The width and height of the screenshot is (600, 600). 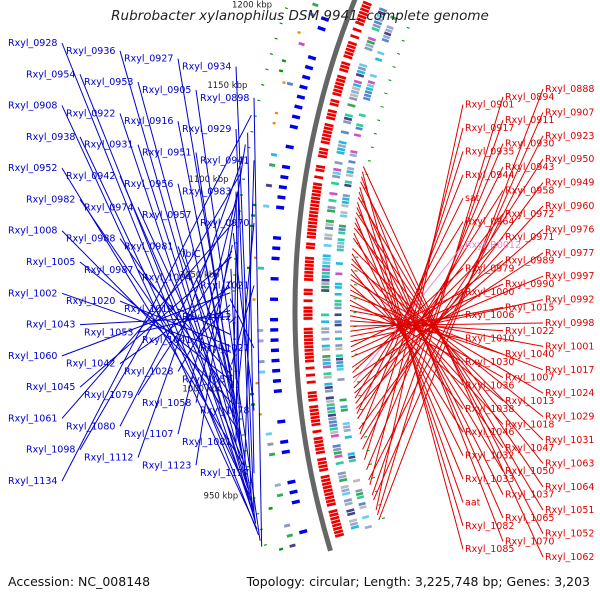 I want to click on gene-label: Rxyl_0976, so click(x=569, y=229).